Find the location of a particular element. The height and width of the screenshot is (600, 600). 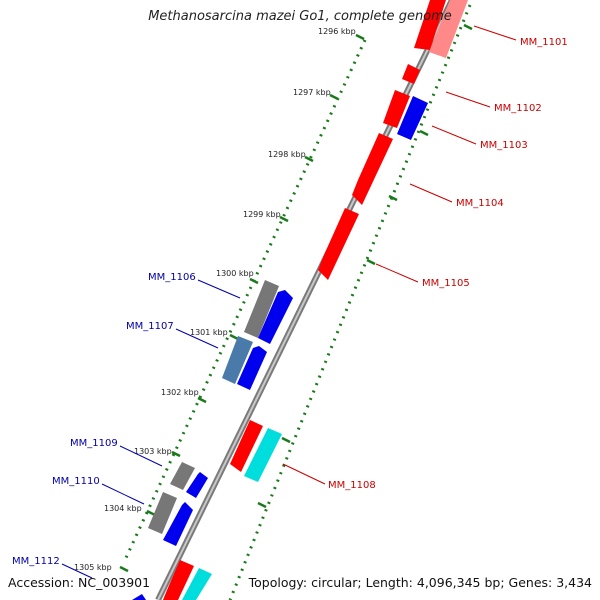

gene-mm1106 is located at coordinates (261, 309).